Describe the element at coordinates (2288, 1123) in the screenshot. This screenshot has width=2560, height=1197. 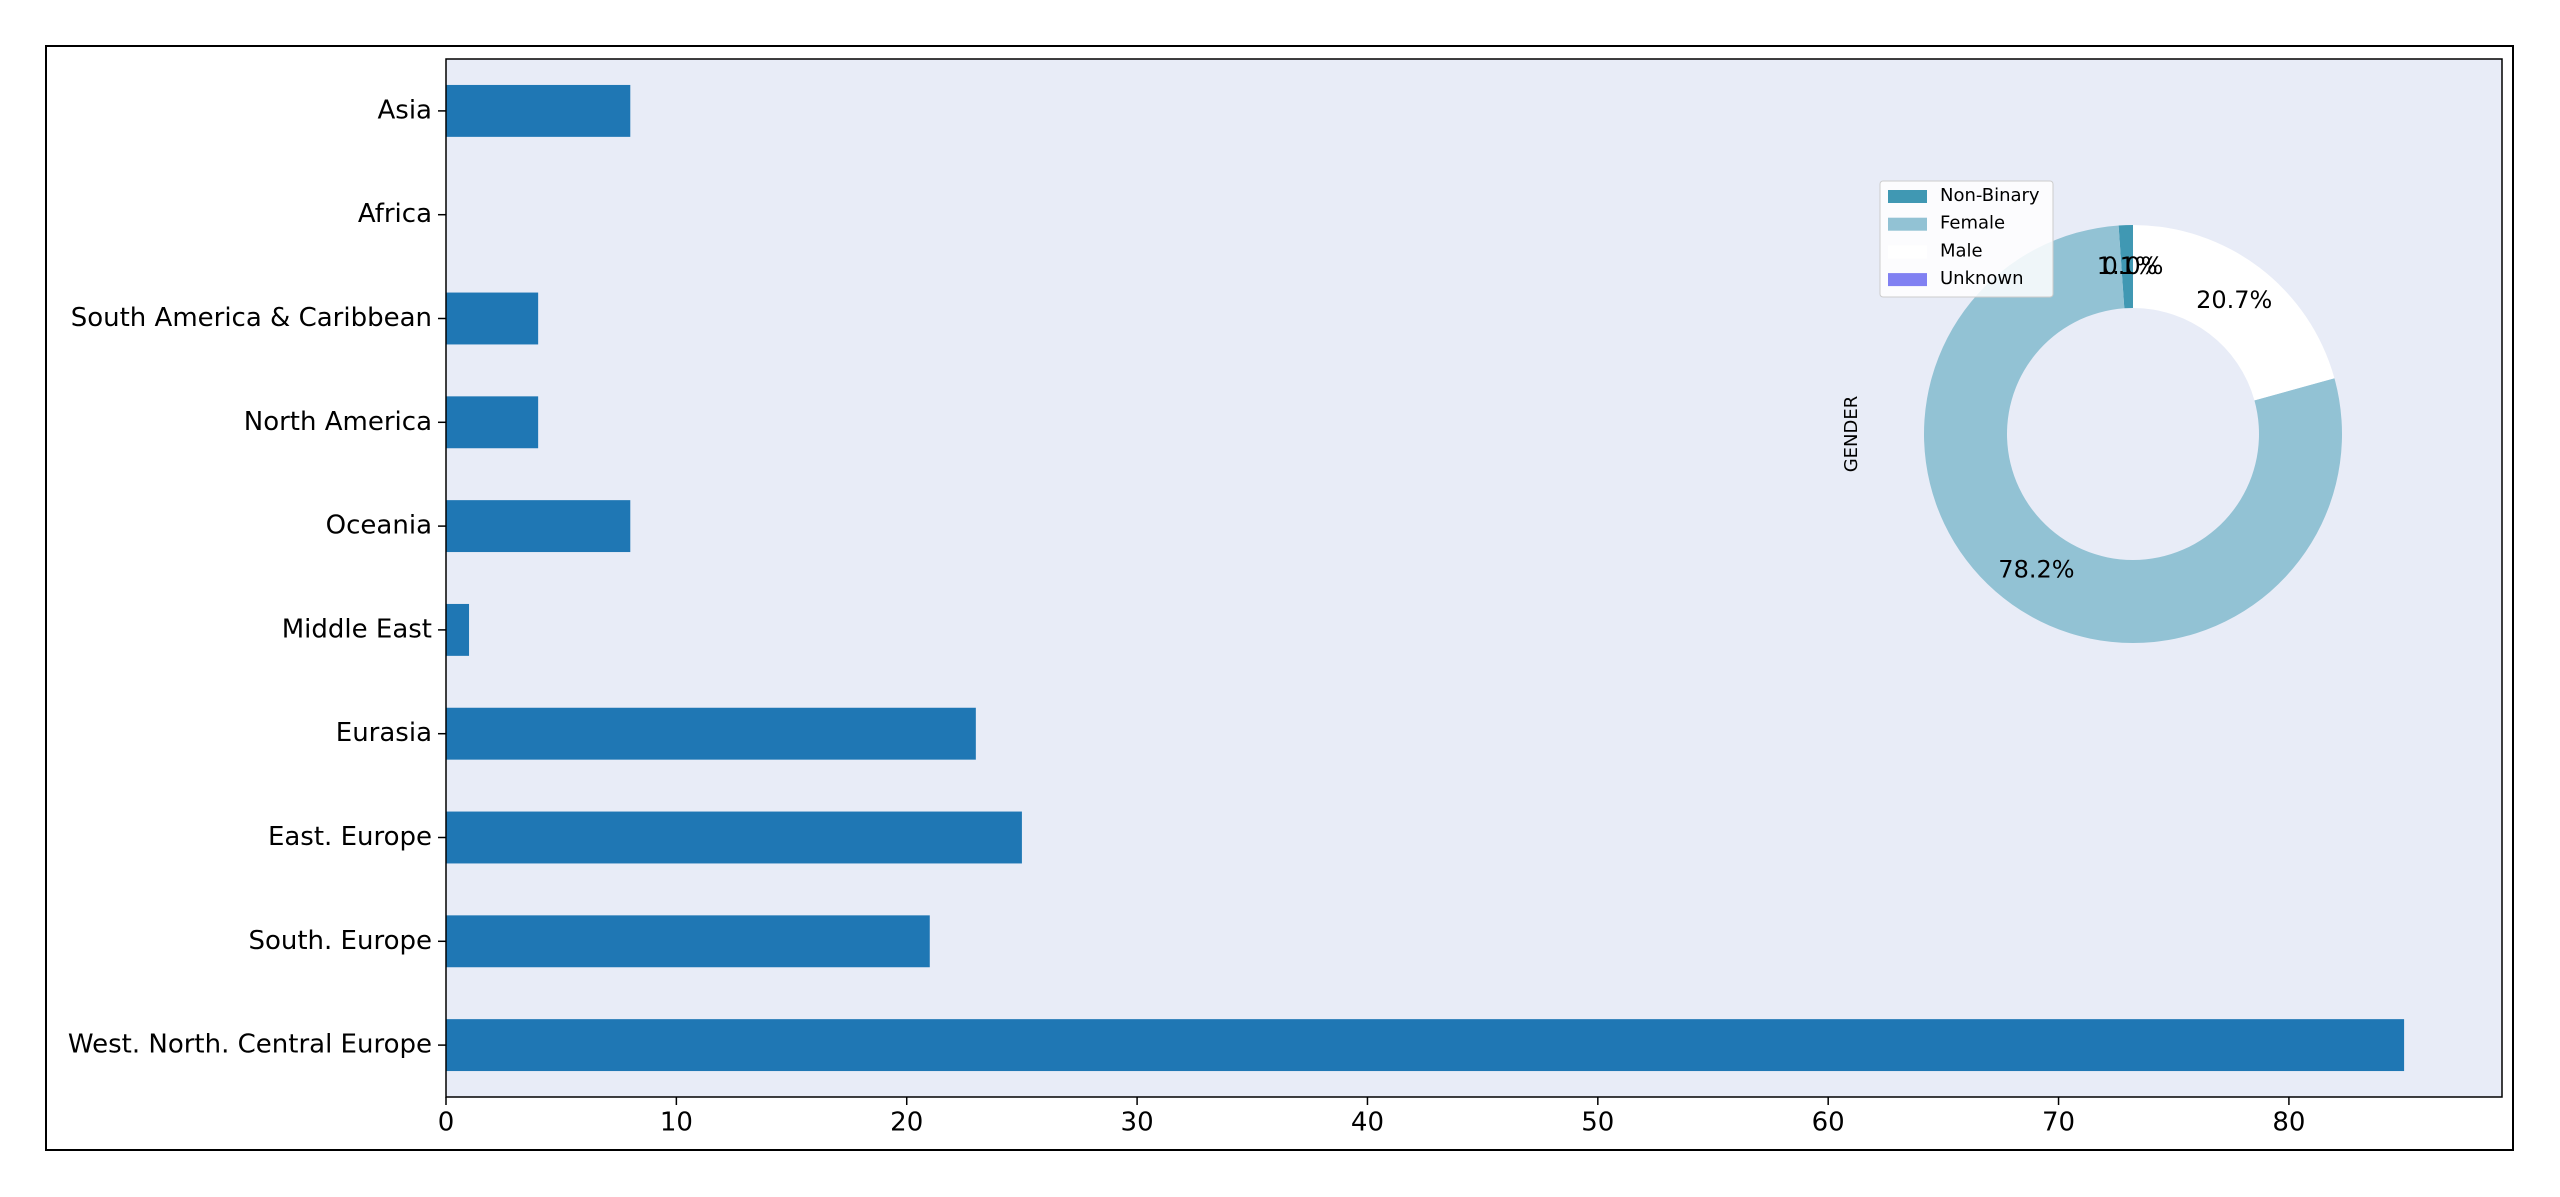
I see `x-tick-label: 80` at that location.